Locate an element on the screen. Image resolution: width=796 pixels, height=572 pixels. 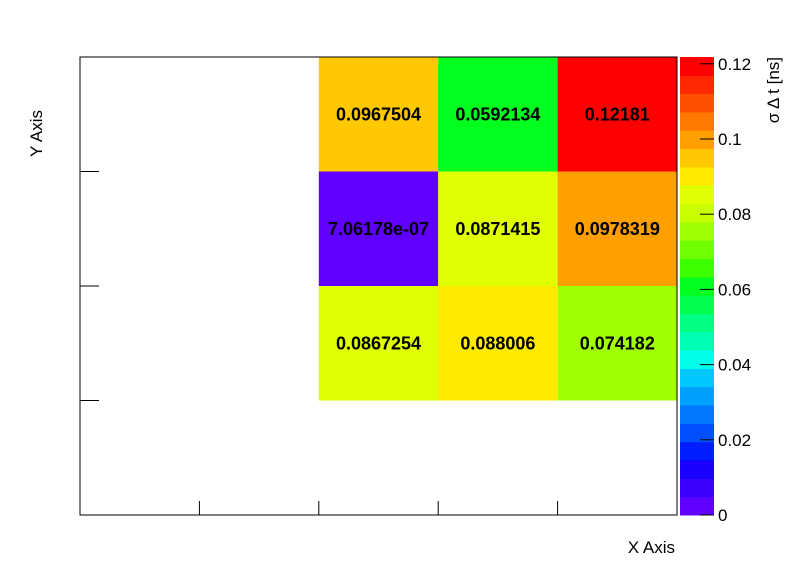
colorbar-tick-label: 0.04 is located at coordinates (734, 365).